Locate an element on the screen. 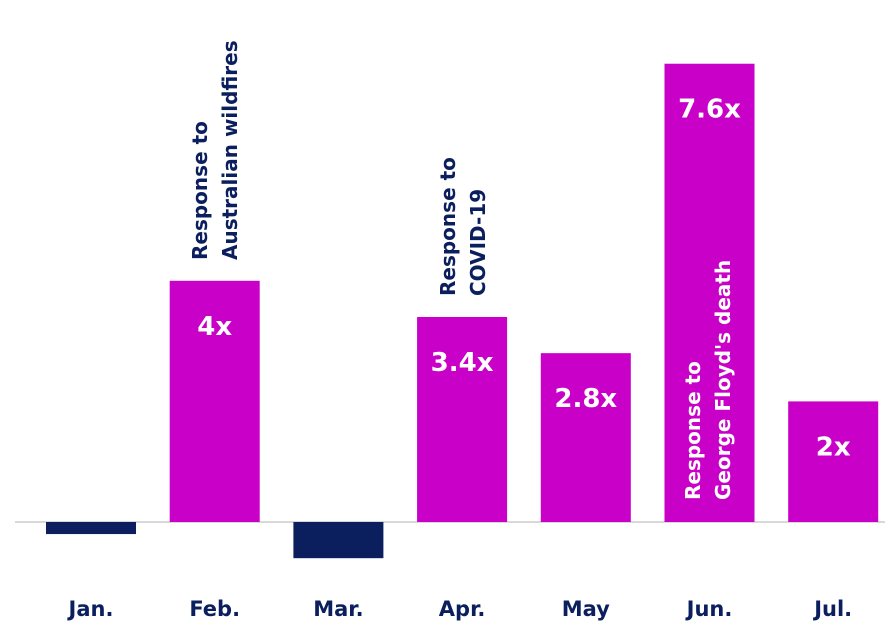  annotation: Australian wildfires is located at coordinates (230, 150).